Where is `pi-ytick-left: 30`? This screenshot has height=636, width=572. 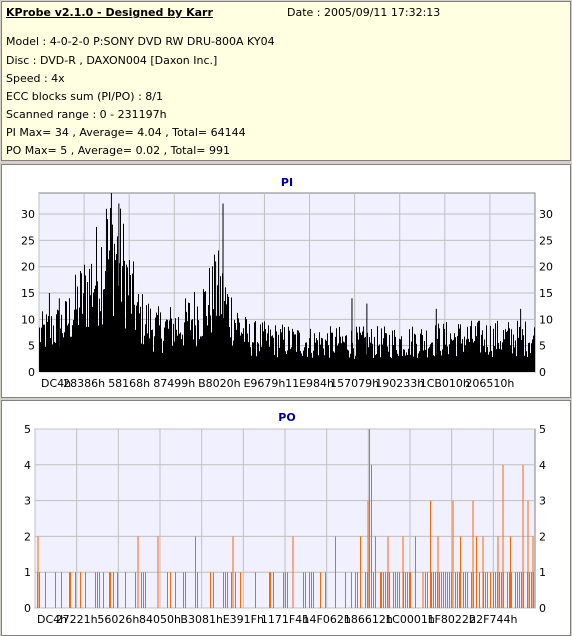 pi-ytick-left: 30 is located at coordinates (28, 214).